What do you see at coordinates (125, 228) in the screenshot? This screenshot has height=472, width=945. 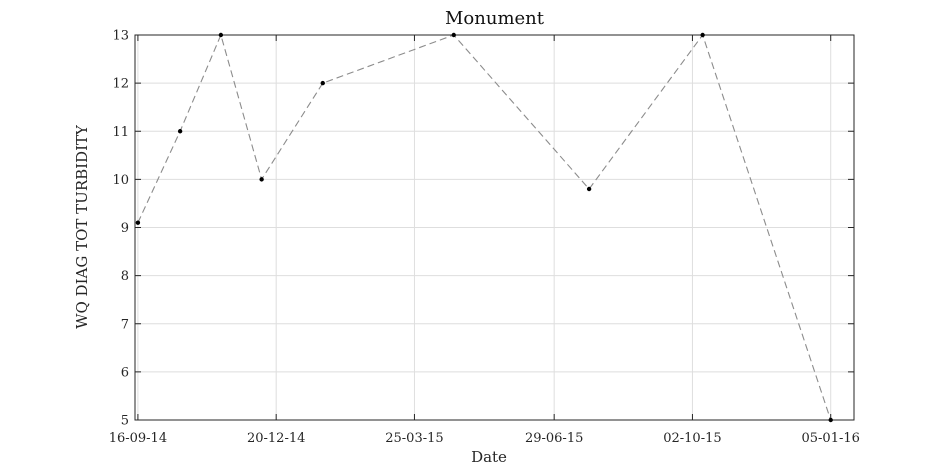 I see `y-tick-label: 9` at bounding box center [125, 228].